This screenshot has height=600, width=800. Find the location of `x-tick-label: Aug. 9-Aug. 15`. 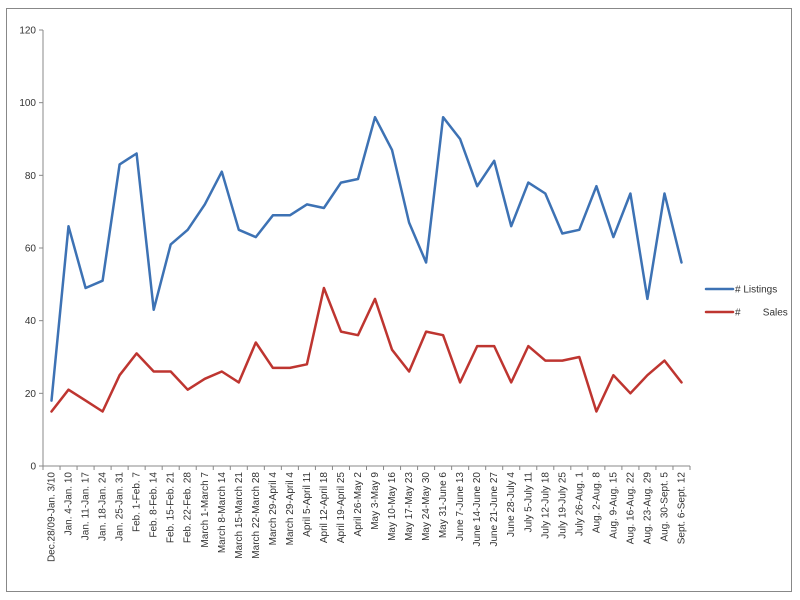

x-tick-label: Aug. 9-Aug. 15 is located at coordinates (613, 505).